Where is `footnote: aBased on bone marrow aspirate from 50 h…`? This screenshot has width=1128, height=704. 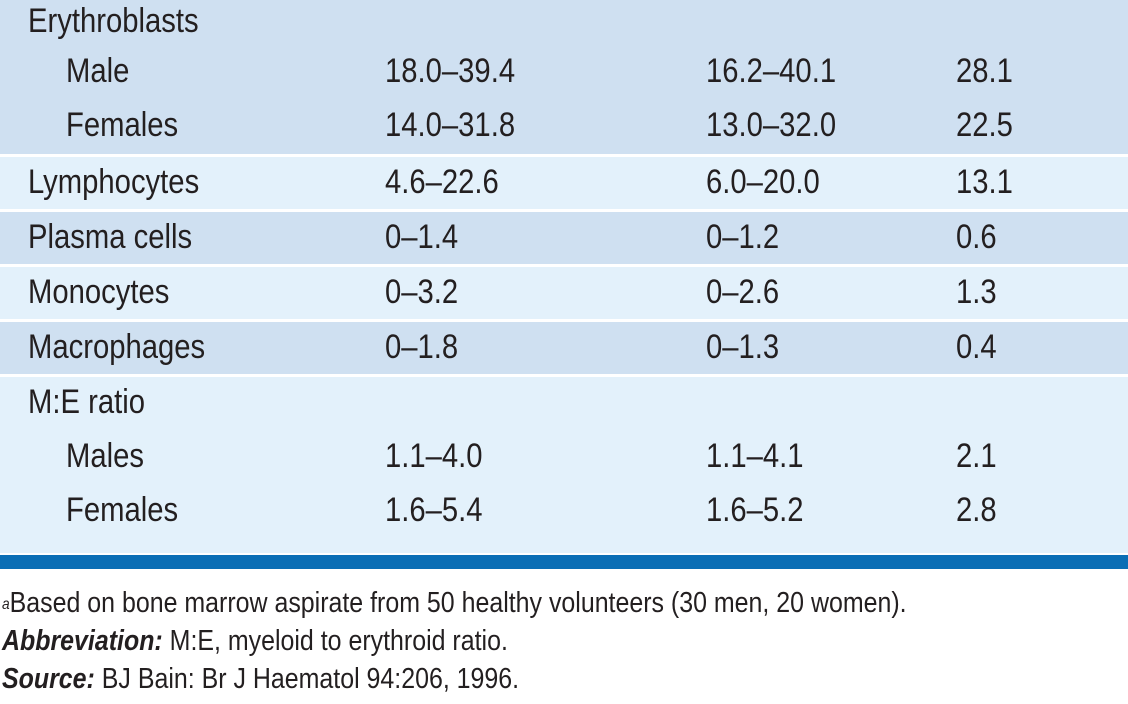
footnote: aBased on bone marrow aspirate from 50 h… is located at coordinates (483, 603).